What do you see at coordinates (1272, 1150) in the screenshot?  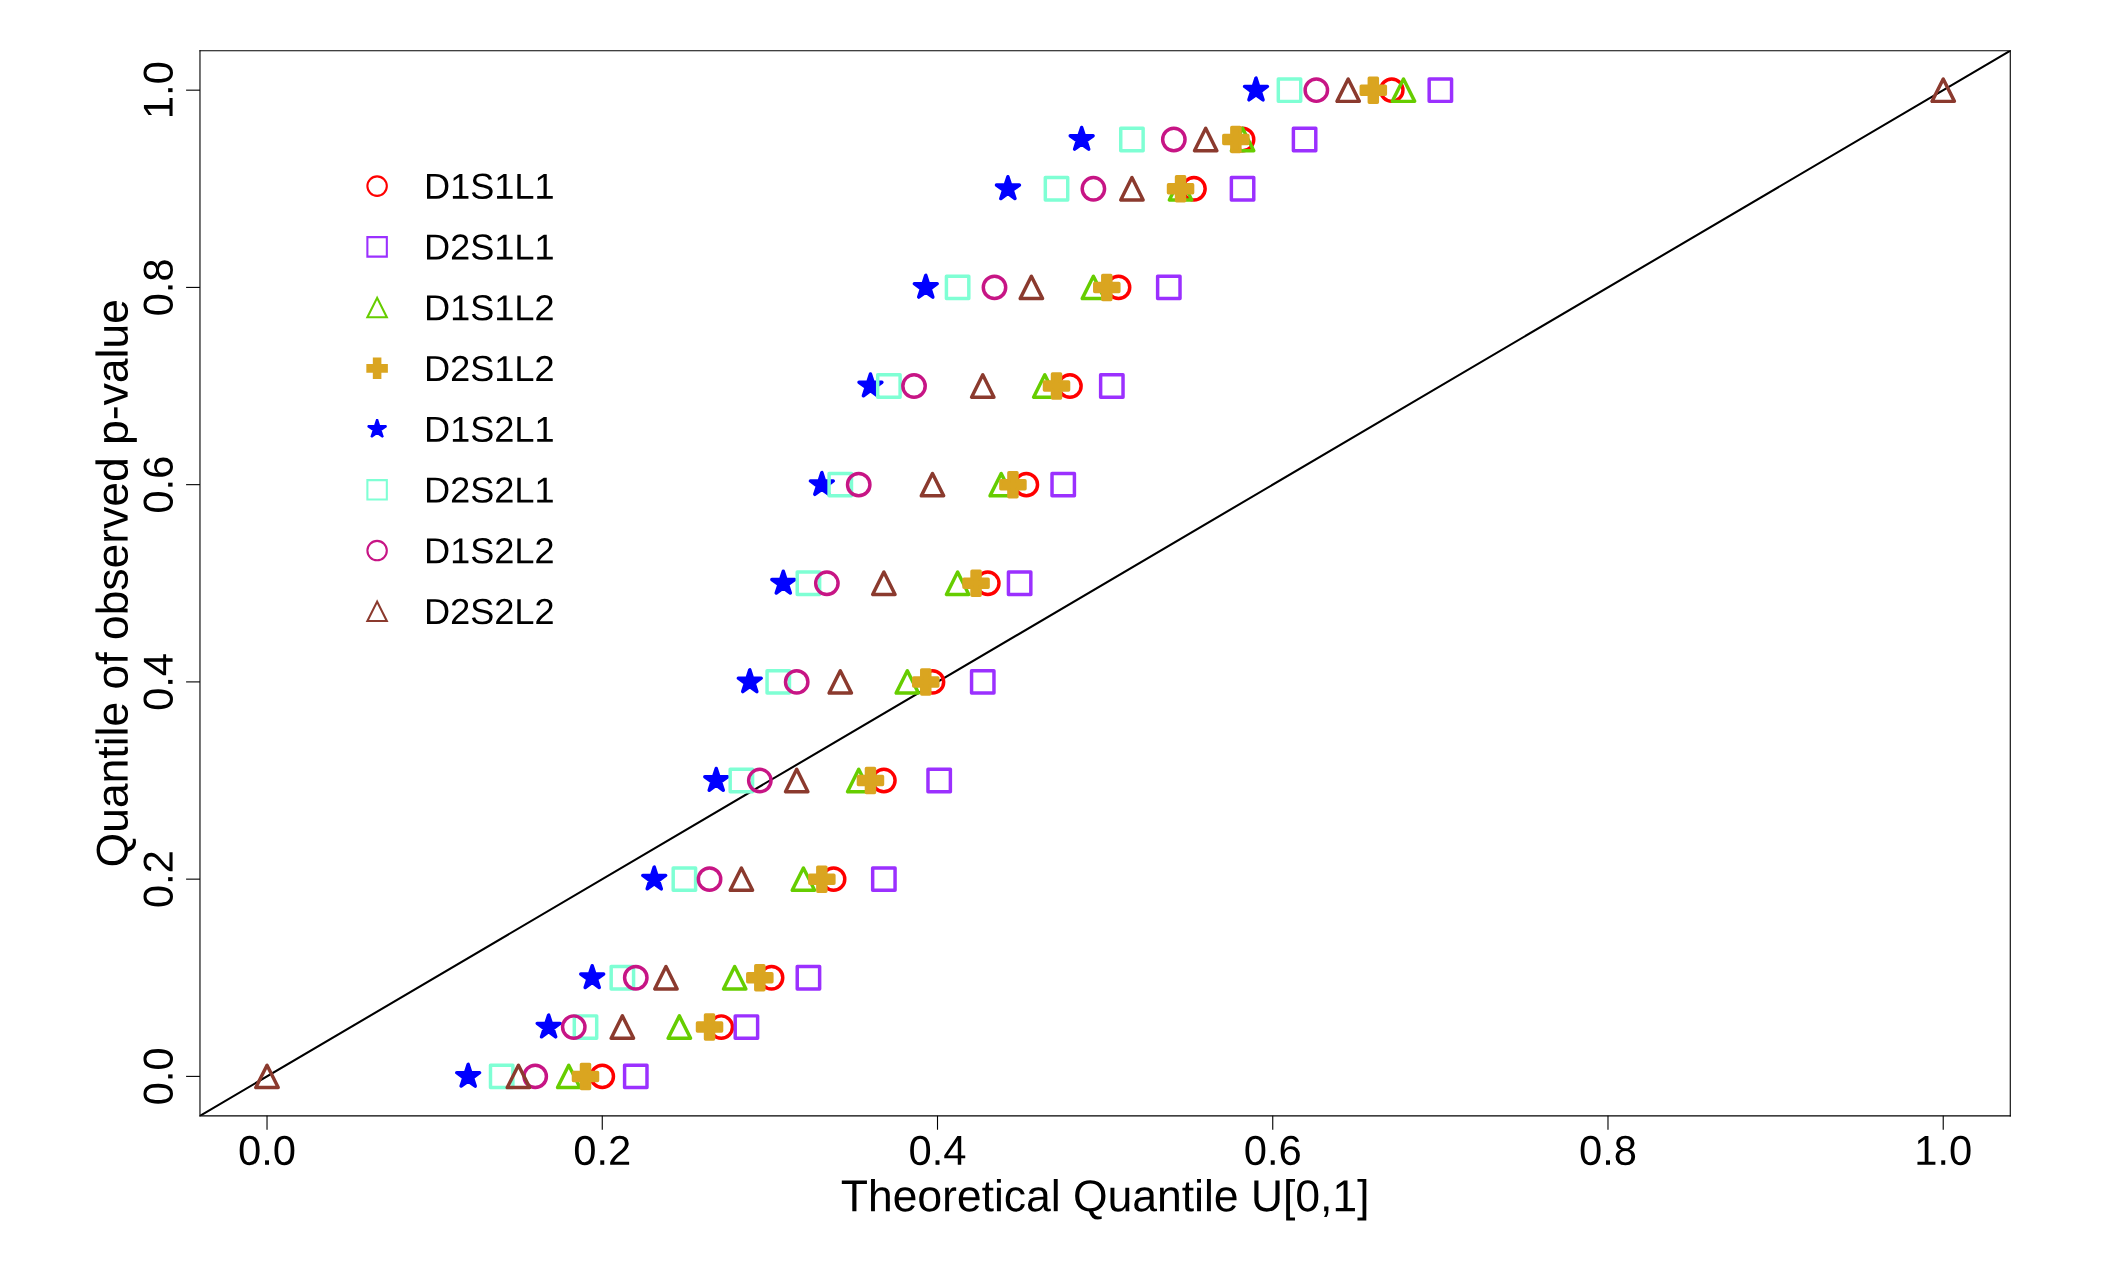 I see `x-tick-label: 0.6` at bounding box center [1272, 1150].